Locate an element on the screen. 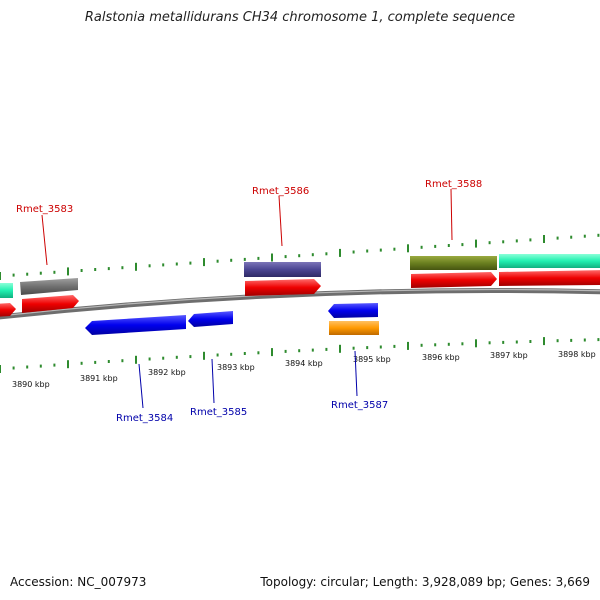 This screenshot has width=600, height=600. accession-text: Accession: NC_007973 is located at coordinates (78, 582).